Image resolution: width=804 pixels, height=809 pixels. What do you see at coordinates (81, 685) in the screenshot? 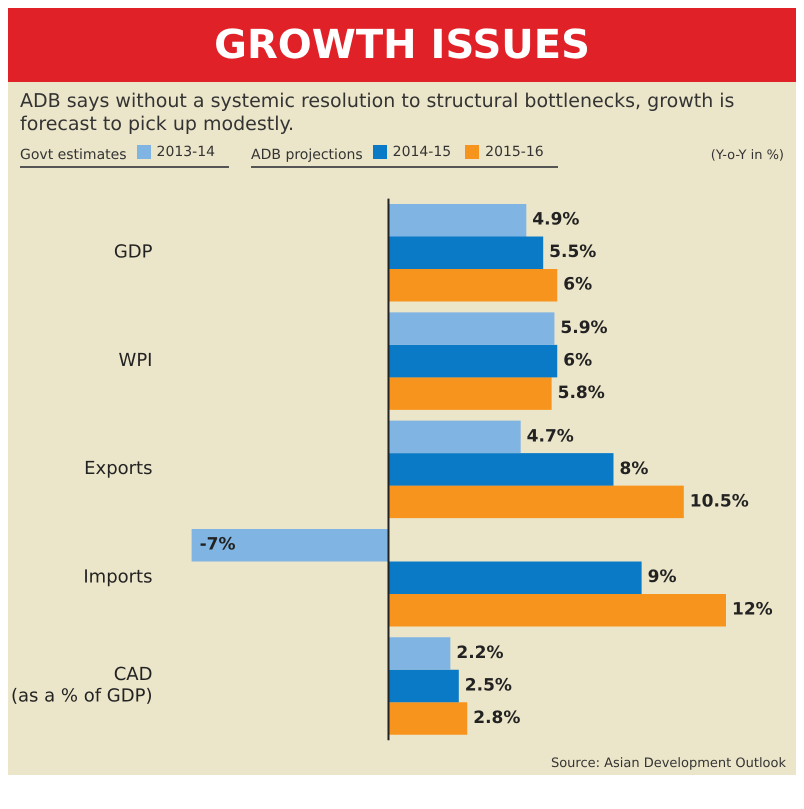
I see `y-tick-label: CAD (as a % of GDP)` at bounding box center [81, 685].